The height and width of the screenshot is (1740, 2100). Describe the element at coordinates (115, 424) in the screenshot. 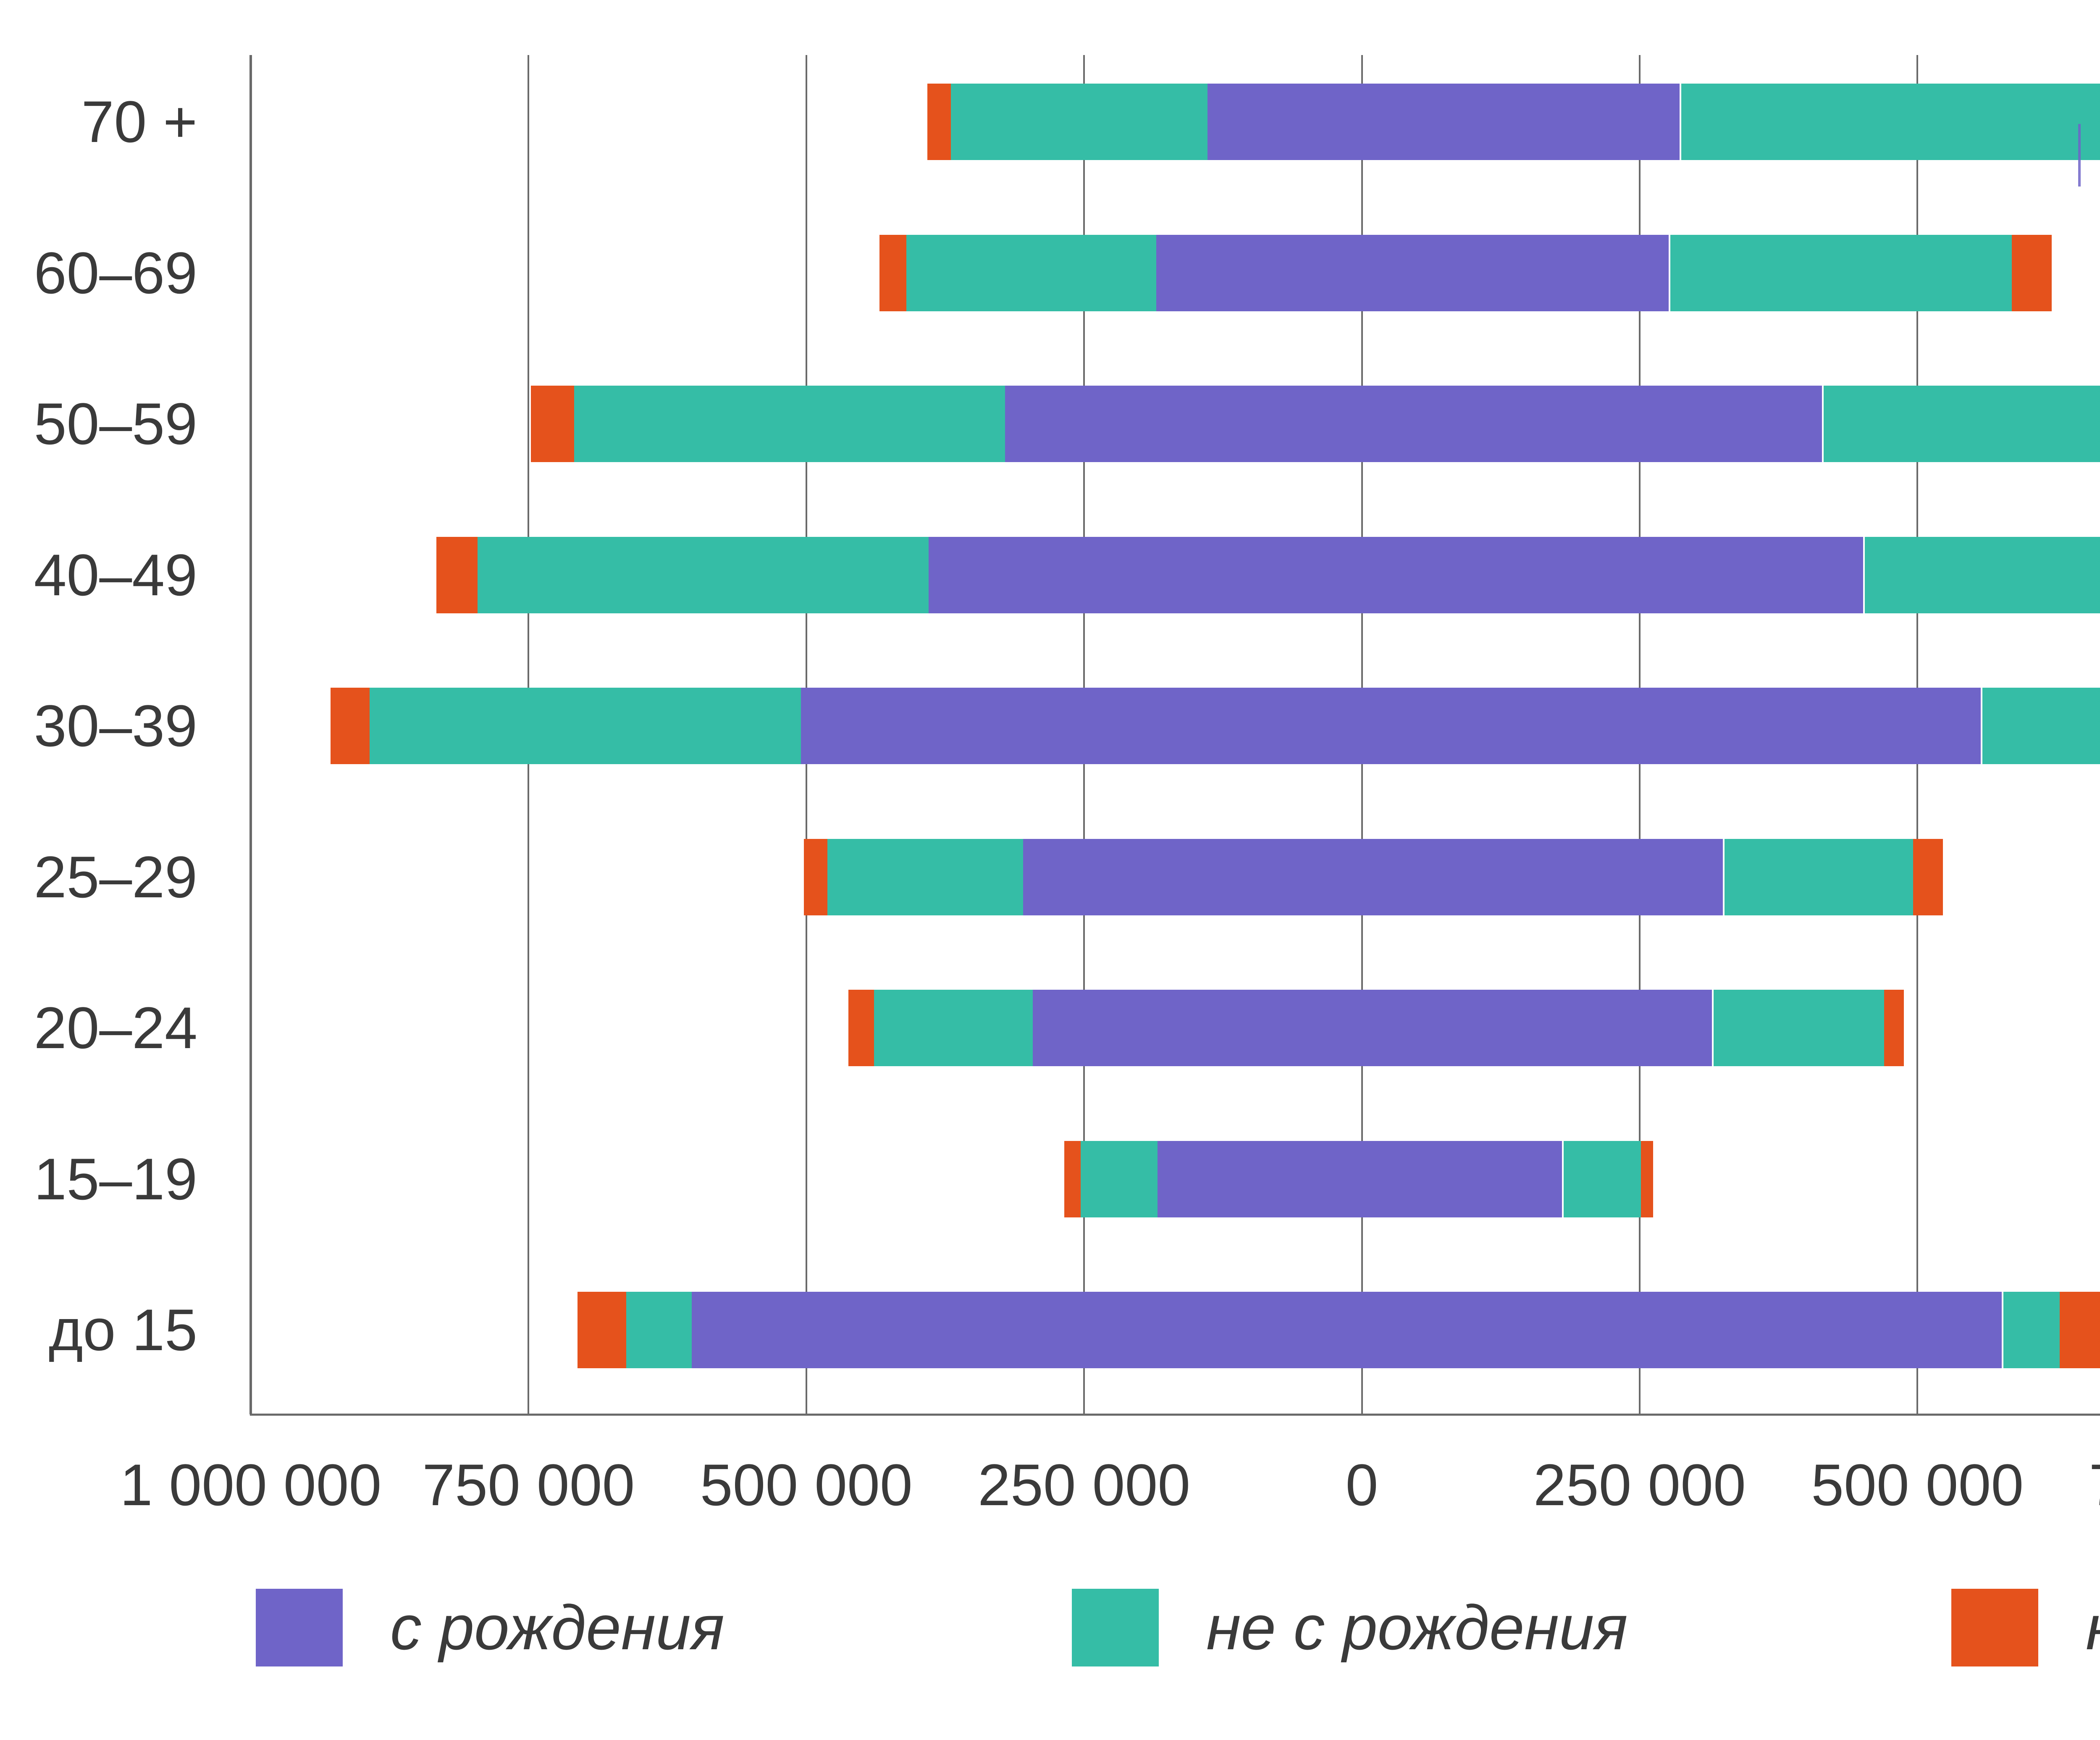

I see `y-axis-label: 50–59` at that location.